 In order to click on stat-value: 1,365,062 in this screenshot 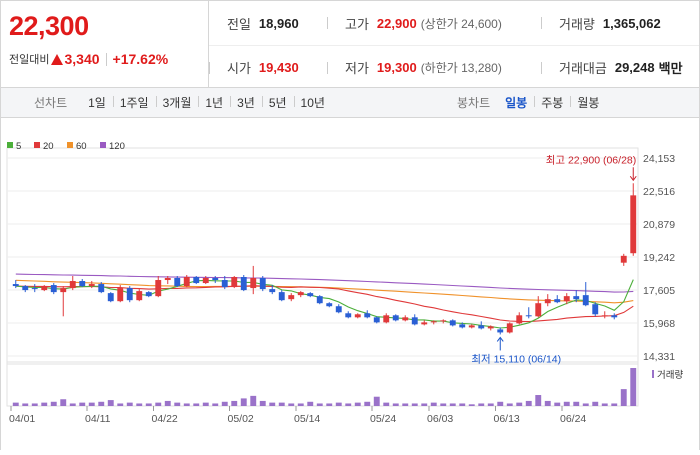, I will do `click(631, 23)`.